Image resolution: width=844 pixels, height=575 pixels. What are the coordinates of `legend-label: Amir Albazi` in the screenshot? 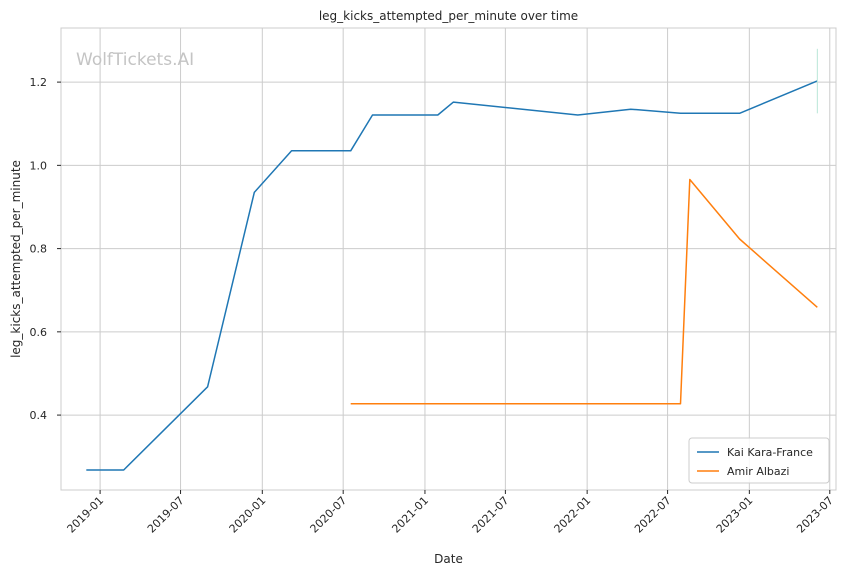 It's located at (758, 471).